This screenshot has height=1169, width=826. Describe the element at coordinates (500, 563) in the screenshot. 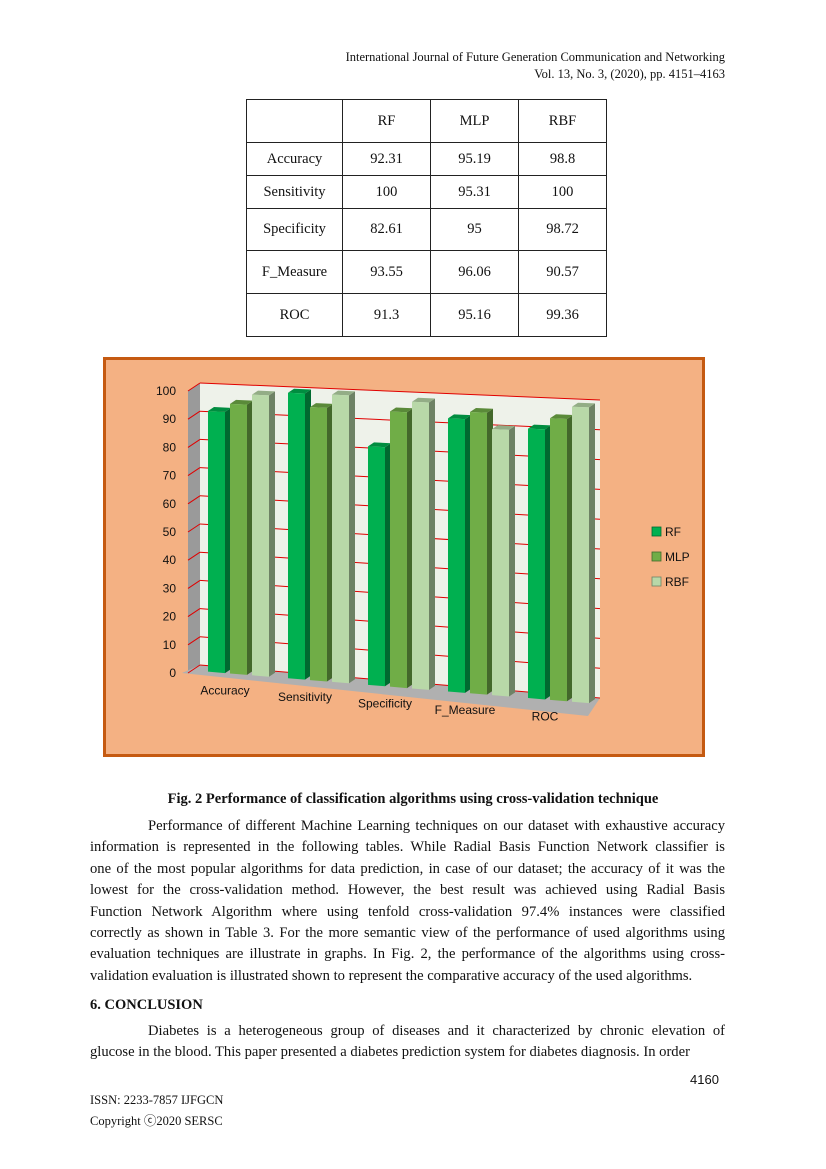

I see `bar-rbf-f-measure` at that location.